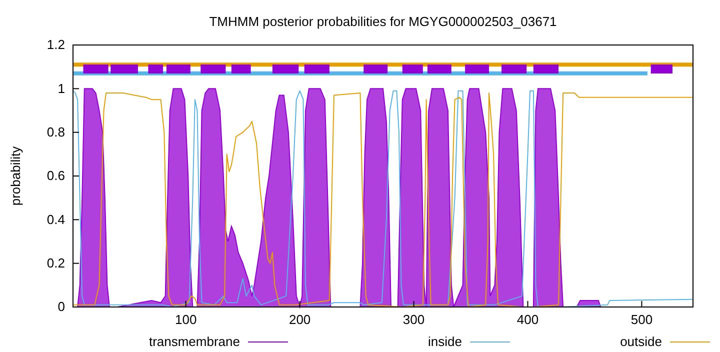  Describe the element at coordinates (413, 320) in the screenshot. I see `x-tick-label: 300` at that location.